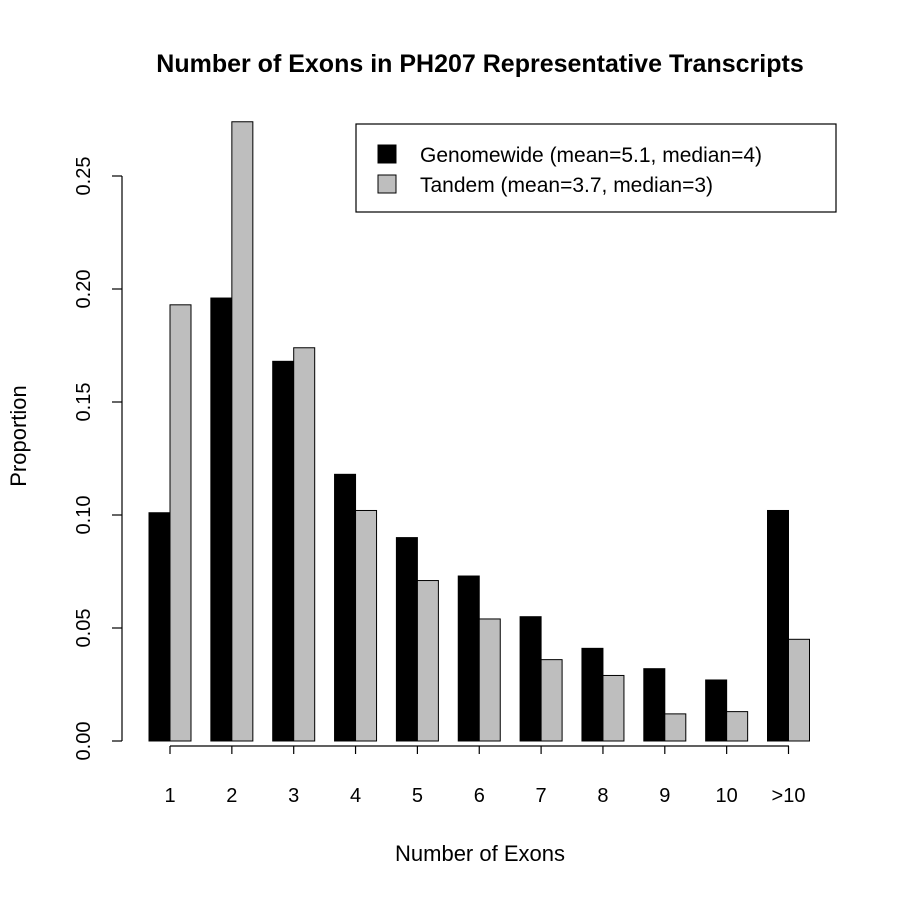  What do you see at coordinates (84, 628) in the screenshot?
I see `y-tick-label-1: 0.05` at bounding box center [84, 628].